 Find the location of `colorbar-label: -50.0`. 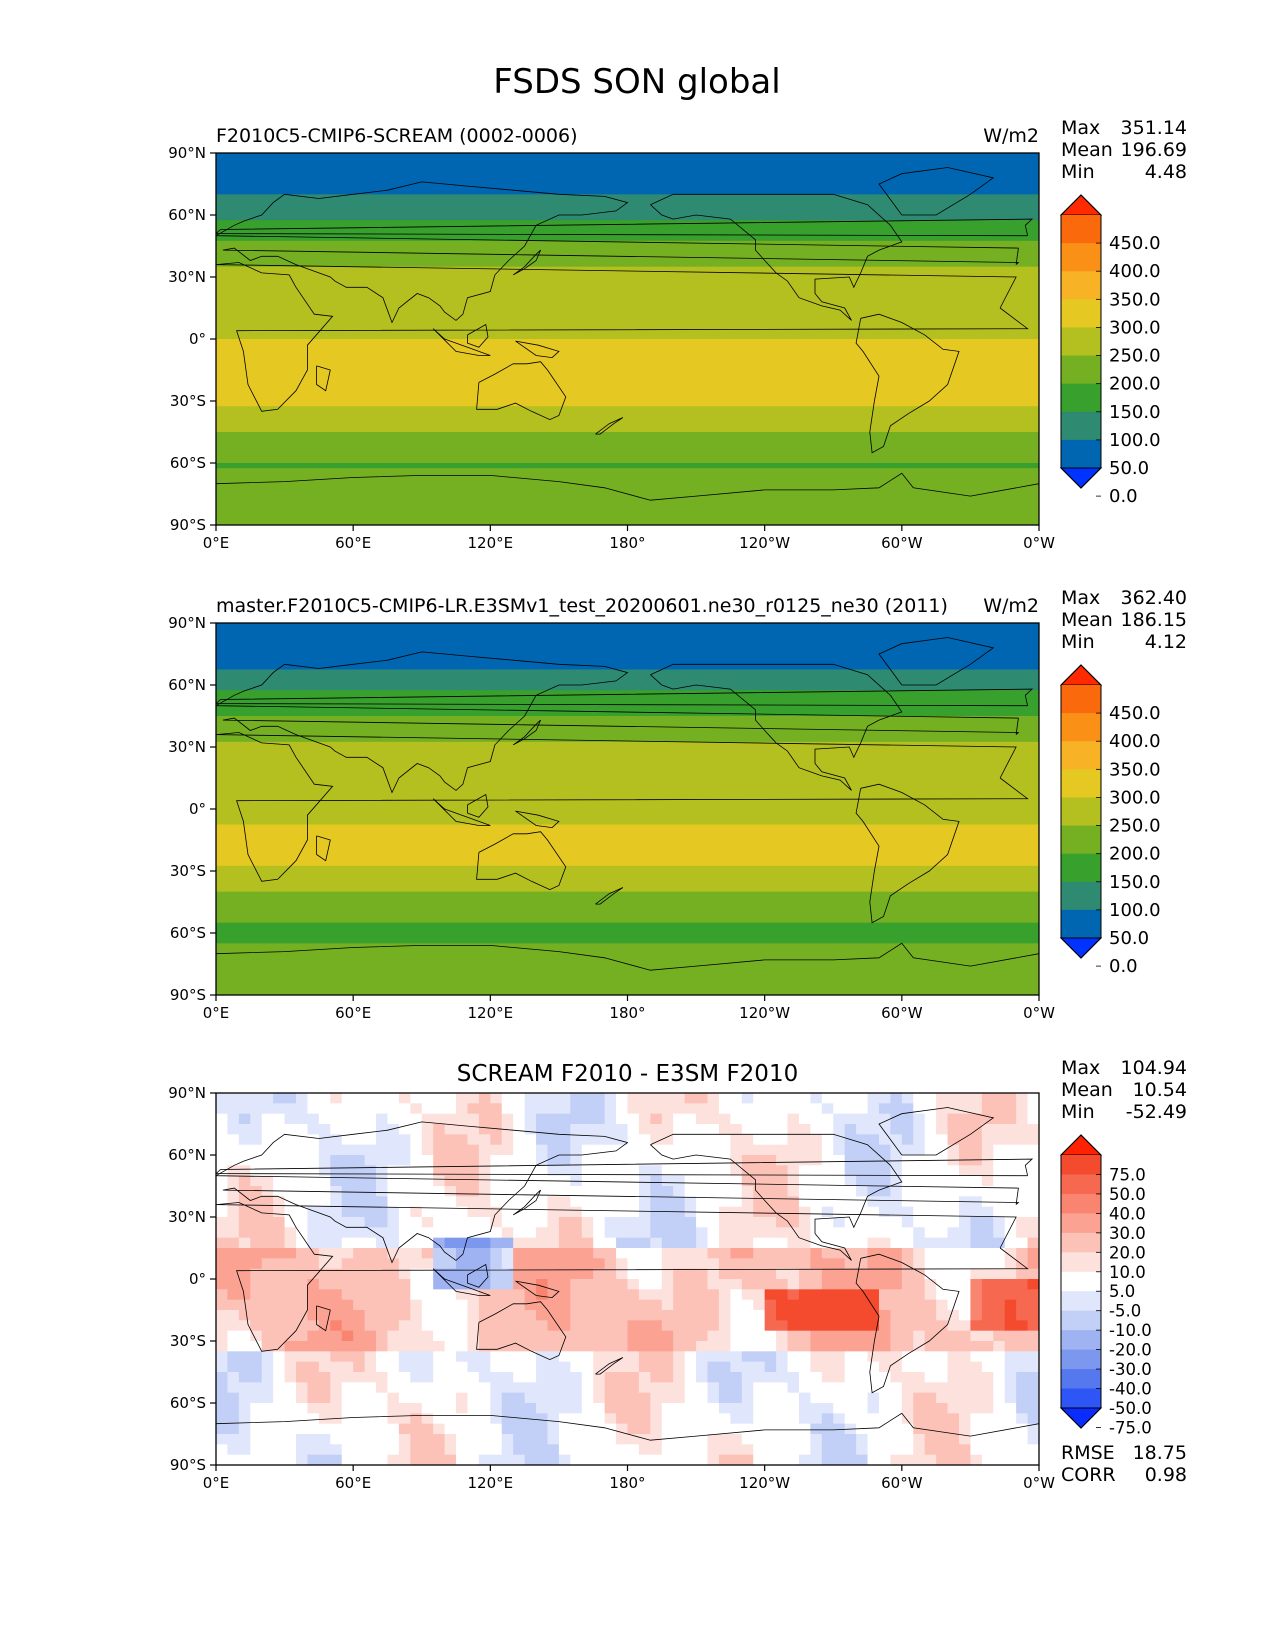

colorbar-label: -50.0 is located at coordinates (1130, 1408).